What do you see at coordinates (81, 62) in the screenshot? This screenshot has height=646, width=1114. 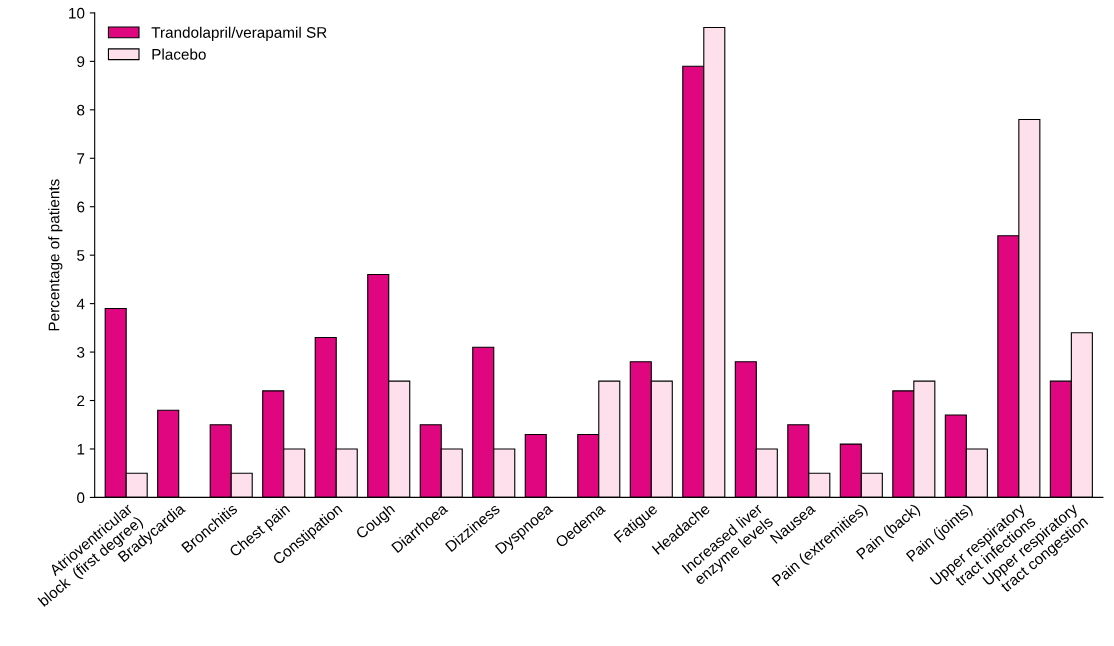 I see `y-tick-label: 9` at bounding box center [81, 62].